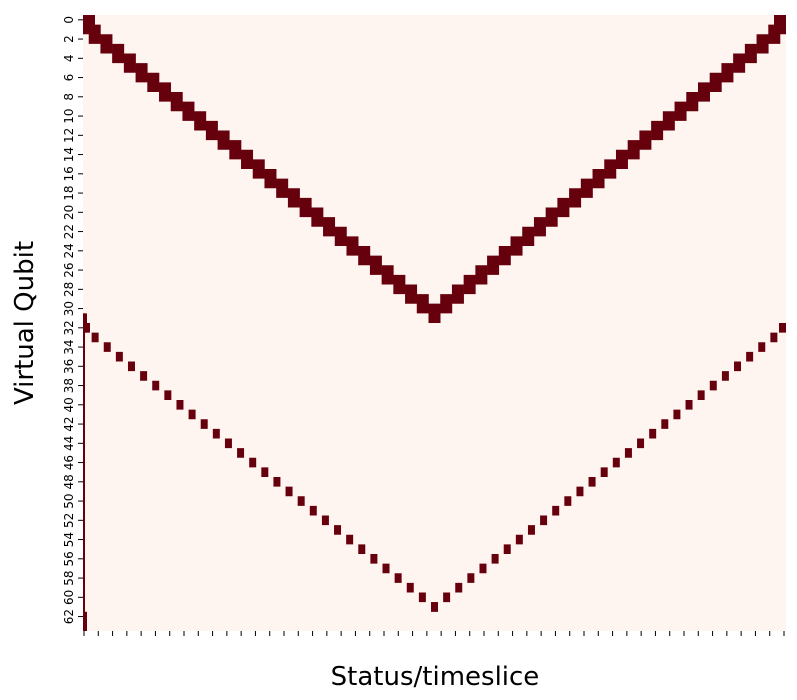  Describe the element at coordinates (69, 212) in the screenshot. I see `y-tick-label: 20` at that location.